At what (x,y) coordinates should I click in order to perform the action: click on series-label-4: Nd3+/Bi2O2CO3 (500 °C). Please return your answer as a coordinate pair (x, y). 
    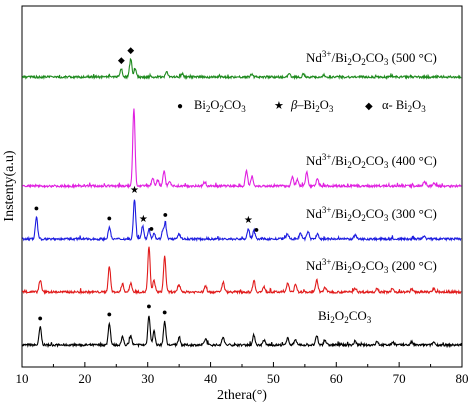
    Looking at the image, I should click on (371, 58).